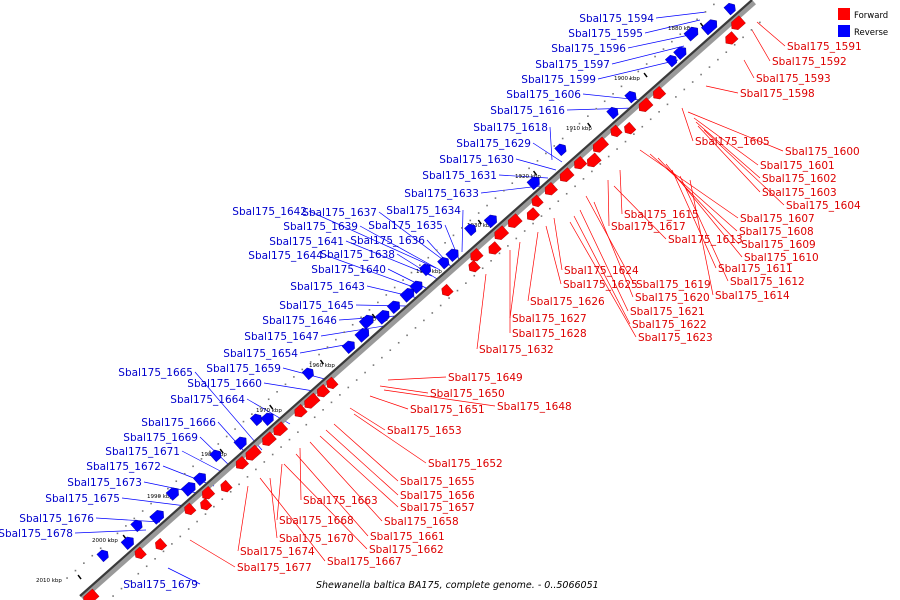 Image resolution: width=900 pixels, height=600 pixels. What do you see at coordinates (799, 193) in the screenshot?
I see `gene-label: Sbal175_1603` at bounding box center [799, 193].